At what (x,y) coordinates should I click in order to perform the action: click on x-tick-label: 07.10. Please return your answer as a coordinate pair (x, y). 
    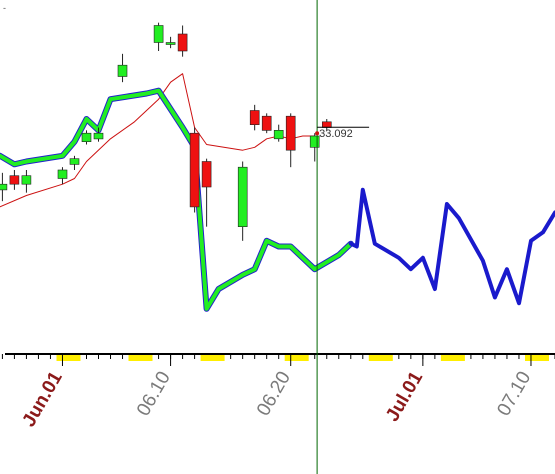
    Looking at the image, I should click on (514, 394).